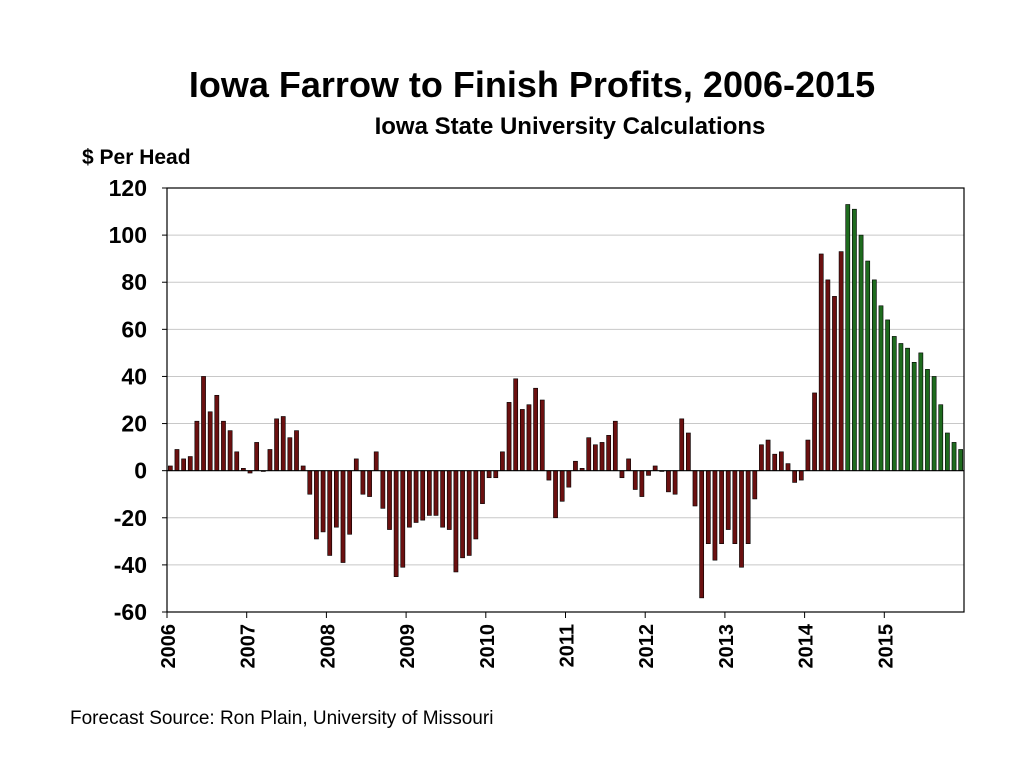 The width and height of the screenshot is (1024, 768). I want to click on y-tick-label: 120, so click(128, 188).